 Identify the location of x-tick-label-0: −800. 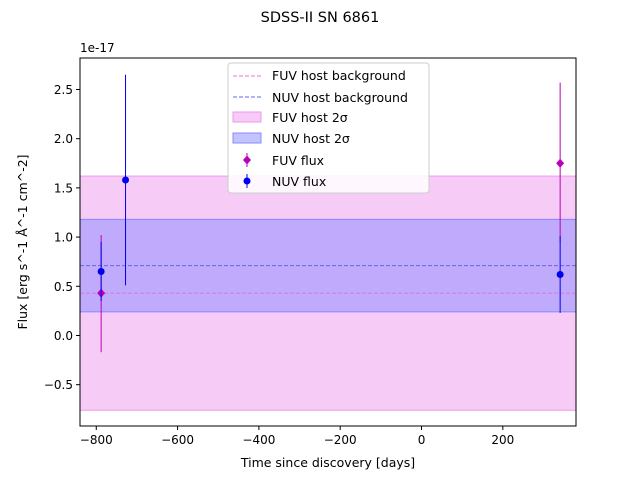
(96, 440).